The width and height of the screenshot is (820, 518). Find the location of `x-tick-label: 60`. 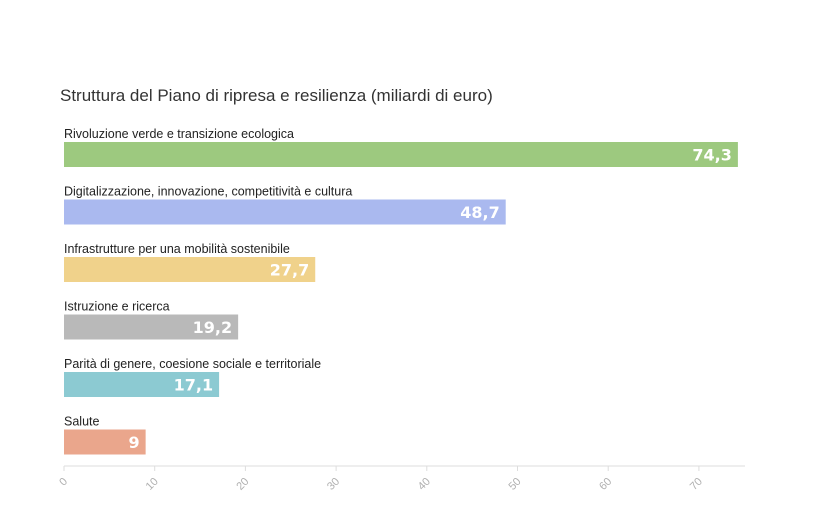

x-tick-label: 60 is located at coordinates (605, 484).